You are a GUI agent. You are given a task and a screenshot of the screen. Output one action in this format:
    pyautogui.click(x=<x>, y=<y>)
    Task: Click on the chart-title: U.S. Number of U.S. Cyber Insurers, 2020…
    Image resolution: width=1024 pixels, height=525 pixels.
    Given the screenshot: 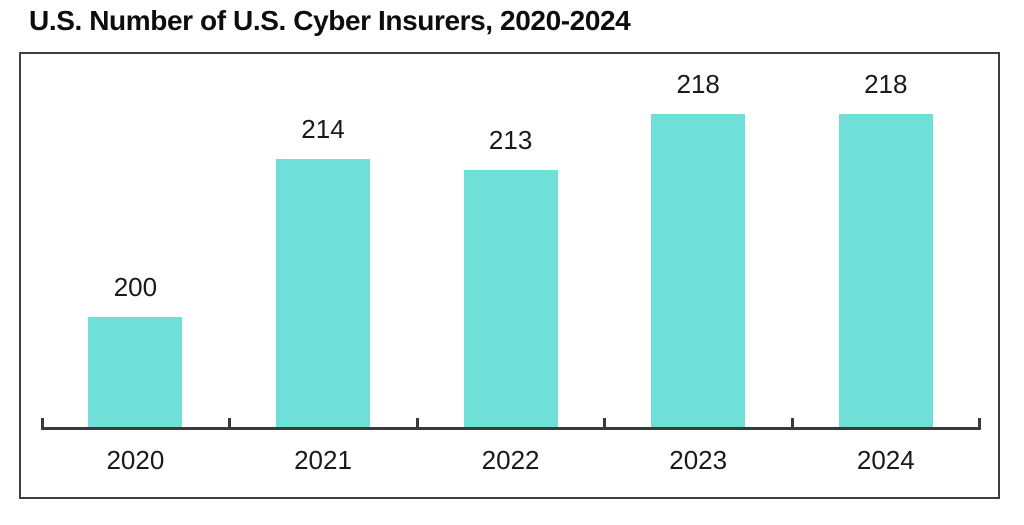 What is the action you would take?
    pyautogui.click(x=330, y=20)
    